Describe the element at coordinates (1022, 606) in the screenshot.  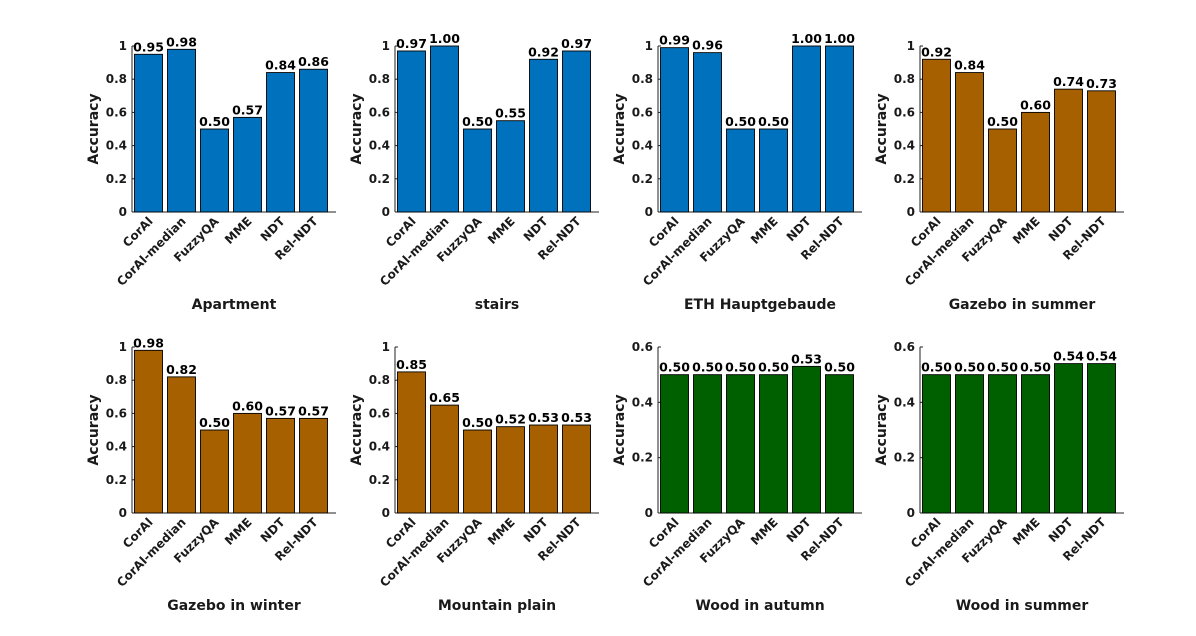
I see `chart-title: Wood in summer` at that location.